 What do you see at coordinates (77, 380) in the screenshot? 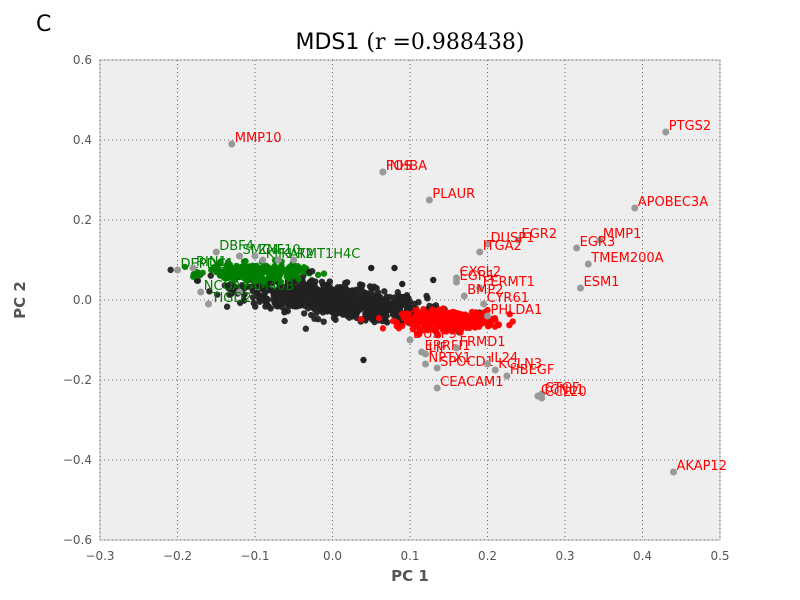
I see `y-tick-label: −0.2` at bounding box center [77, 380].